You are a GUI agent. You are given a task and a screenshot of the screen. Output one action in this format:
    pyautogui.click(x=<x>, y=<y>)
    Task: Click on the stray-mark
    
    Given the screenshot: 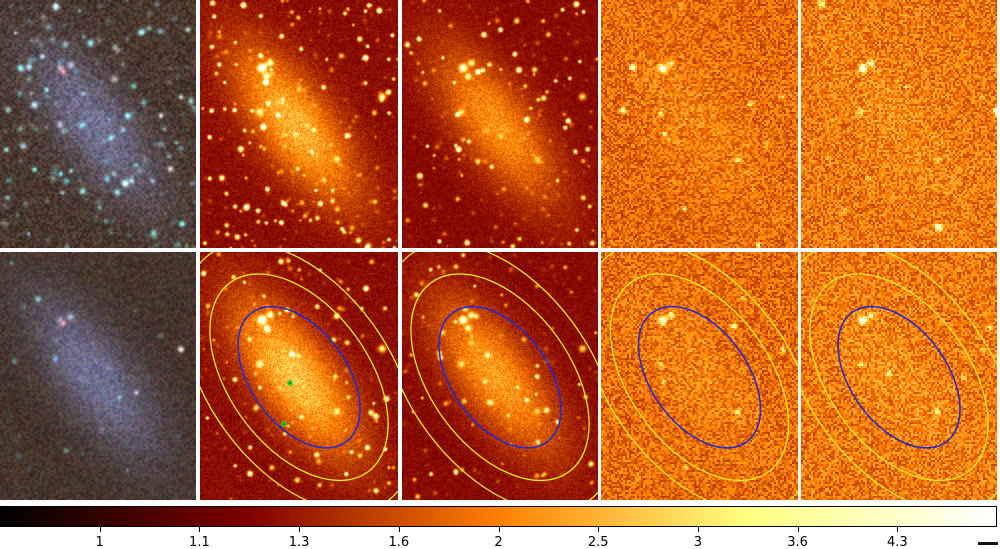 What is the action you would take?
    pyautogui.click(x=988, y=543)
    